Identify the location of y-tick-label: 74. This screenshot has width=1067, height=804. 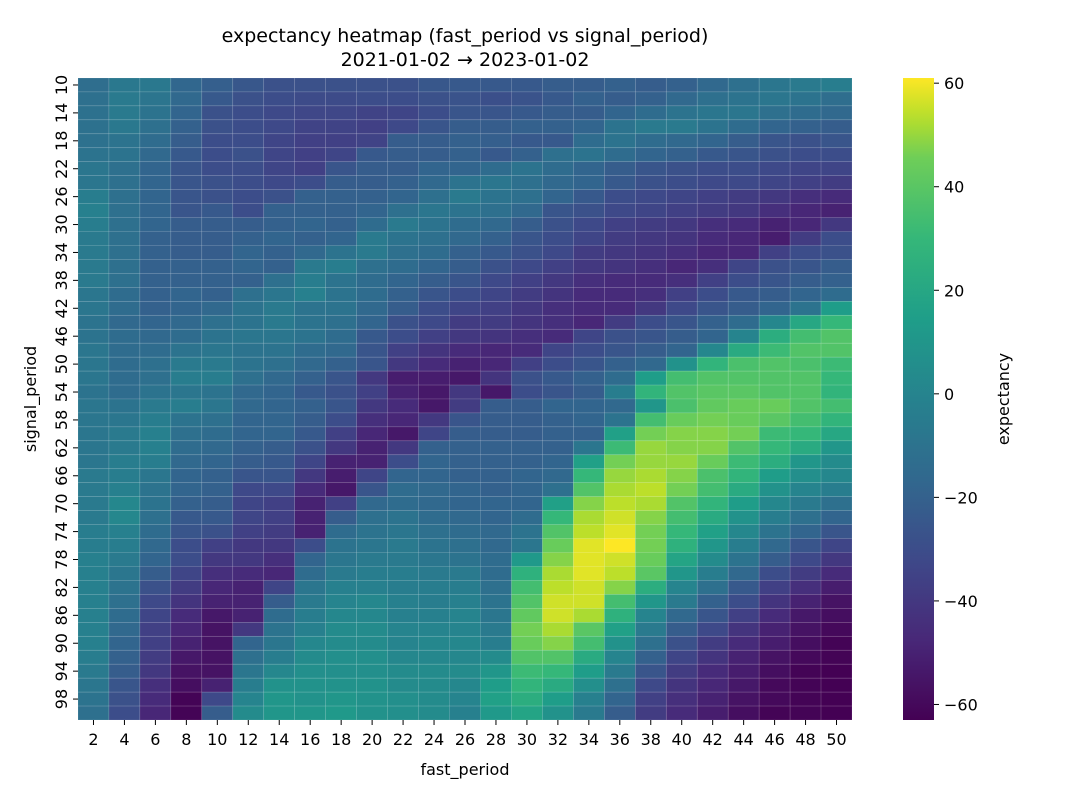
(61, 531).